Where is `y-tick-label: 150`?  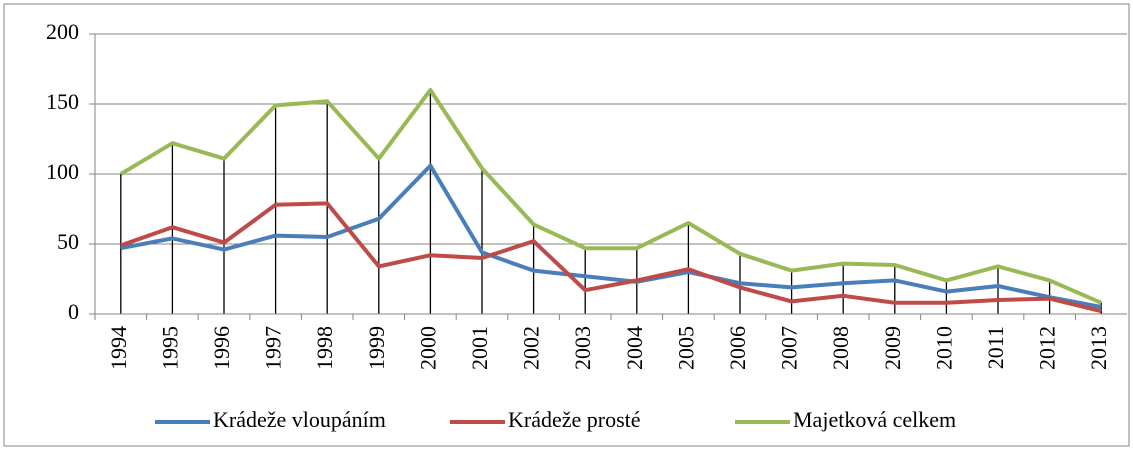
y-tick-label: 150 is located at coordinates (62, 101).